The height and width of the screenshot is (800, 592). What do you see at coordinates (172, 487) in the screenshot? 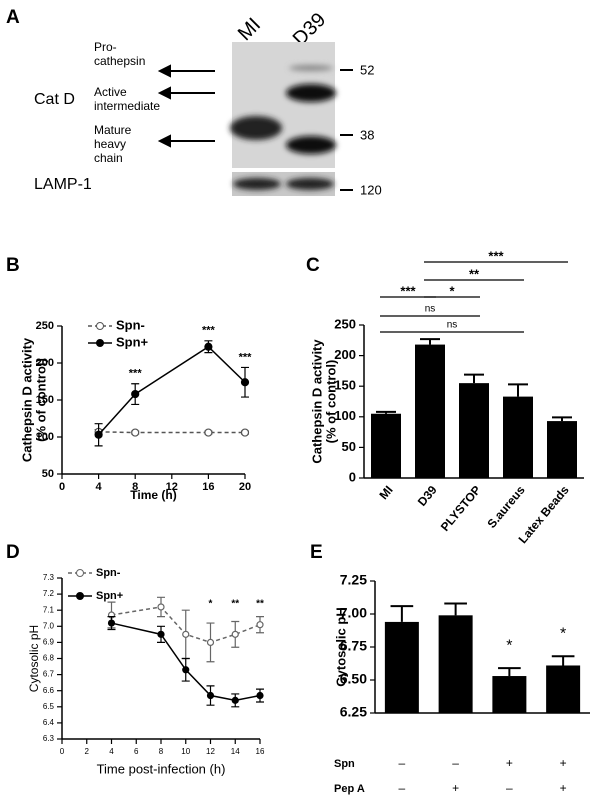
I see `x-tick-label: 12` at bounding box center [172, 487].